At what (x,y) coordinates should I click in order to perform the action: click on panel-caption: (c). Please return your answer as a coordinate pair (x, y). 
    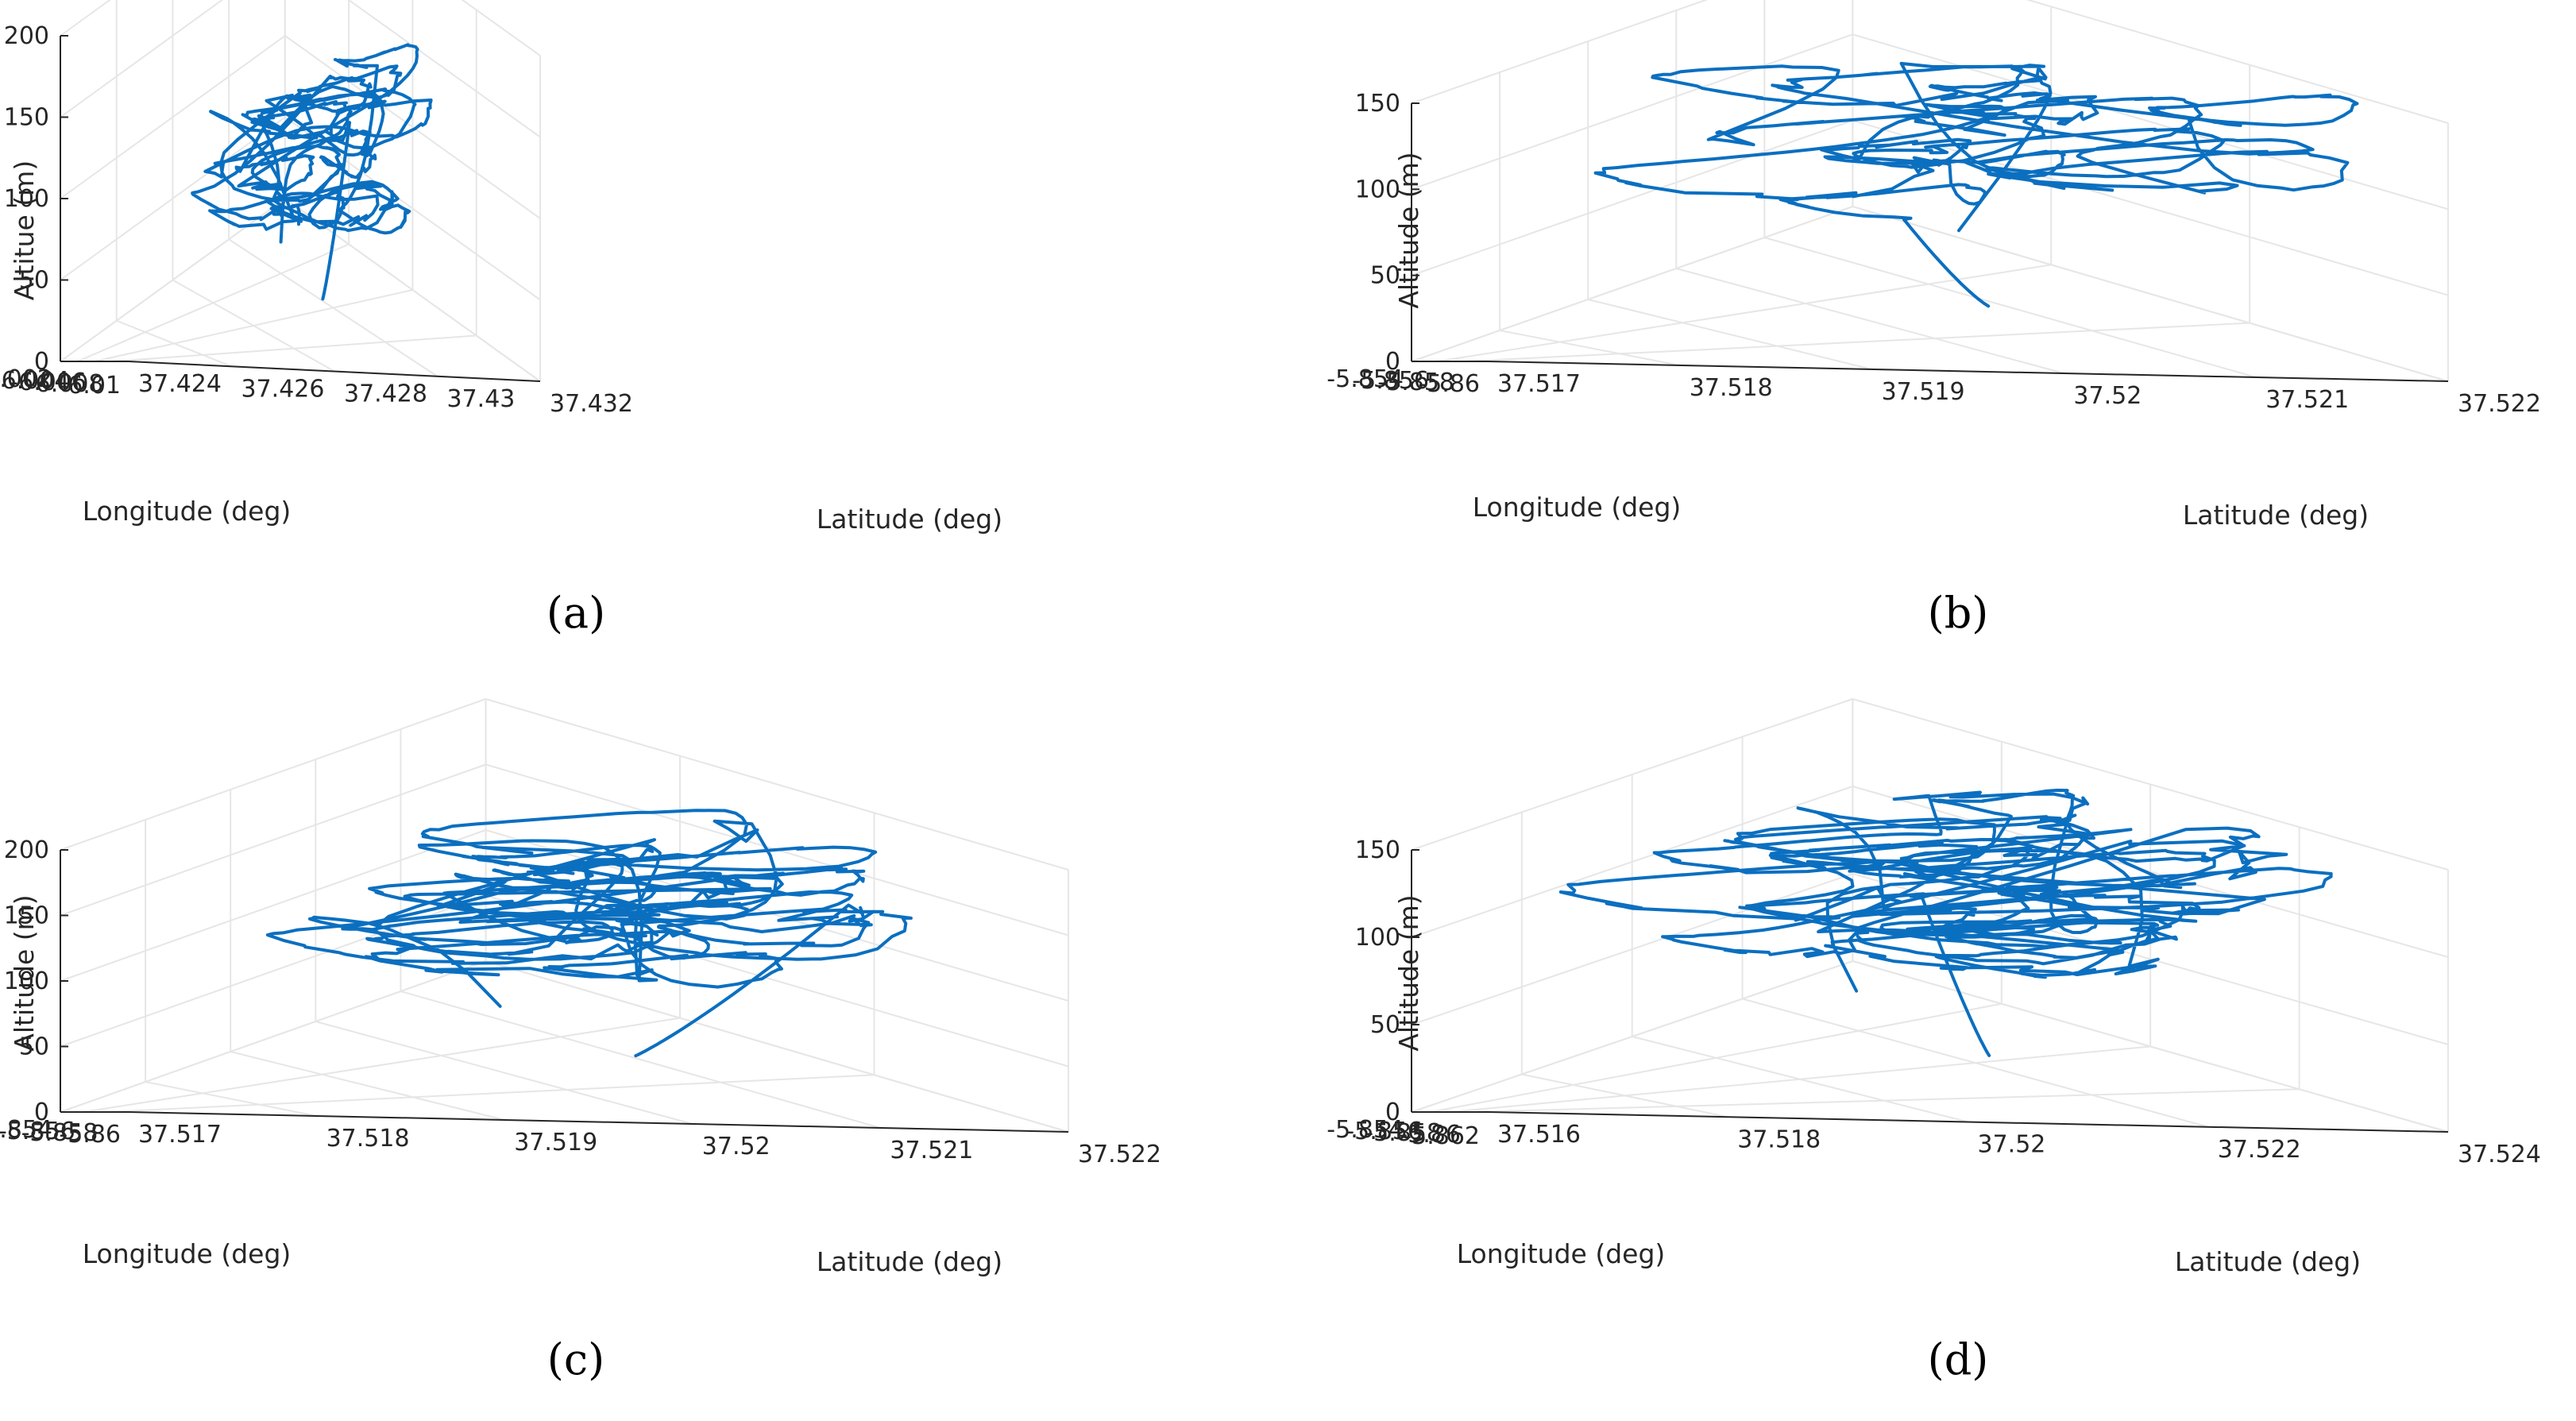
    Looking at the image, I should click on (575, 1359).